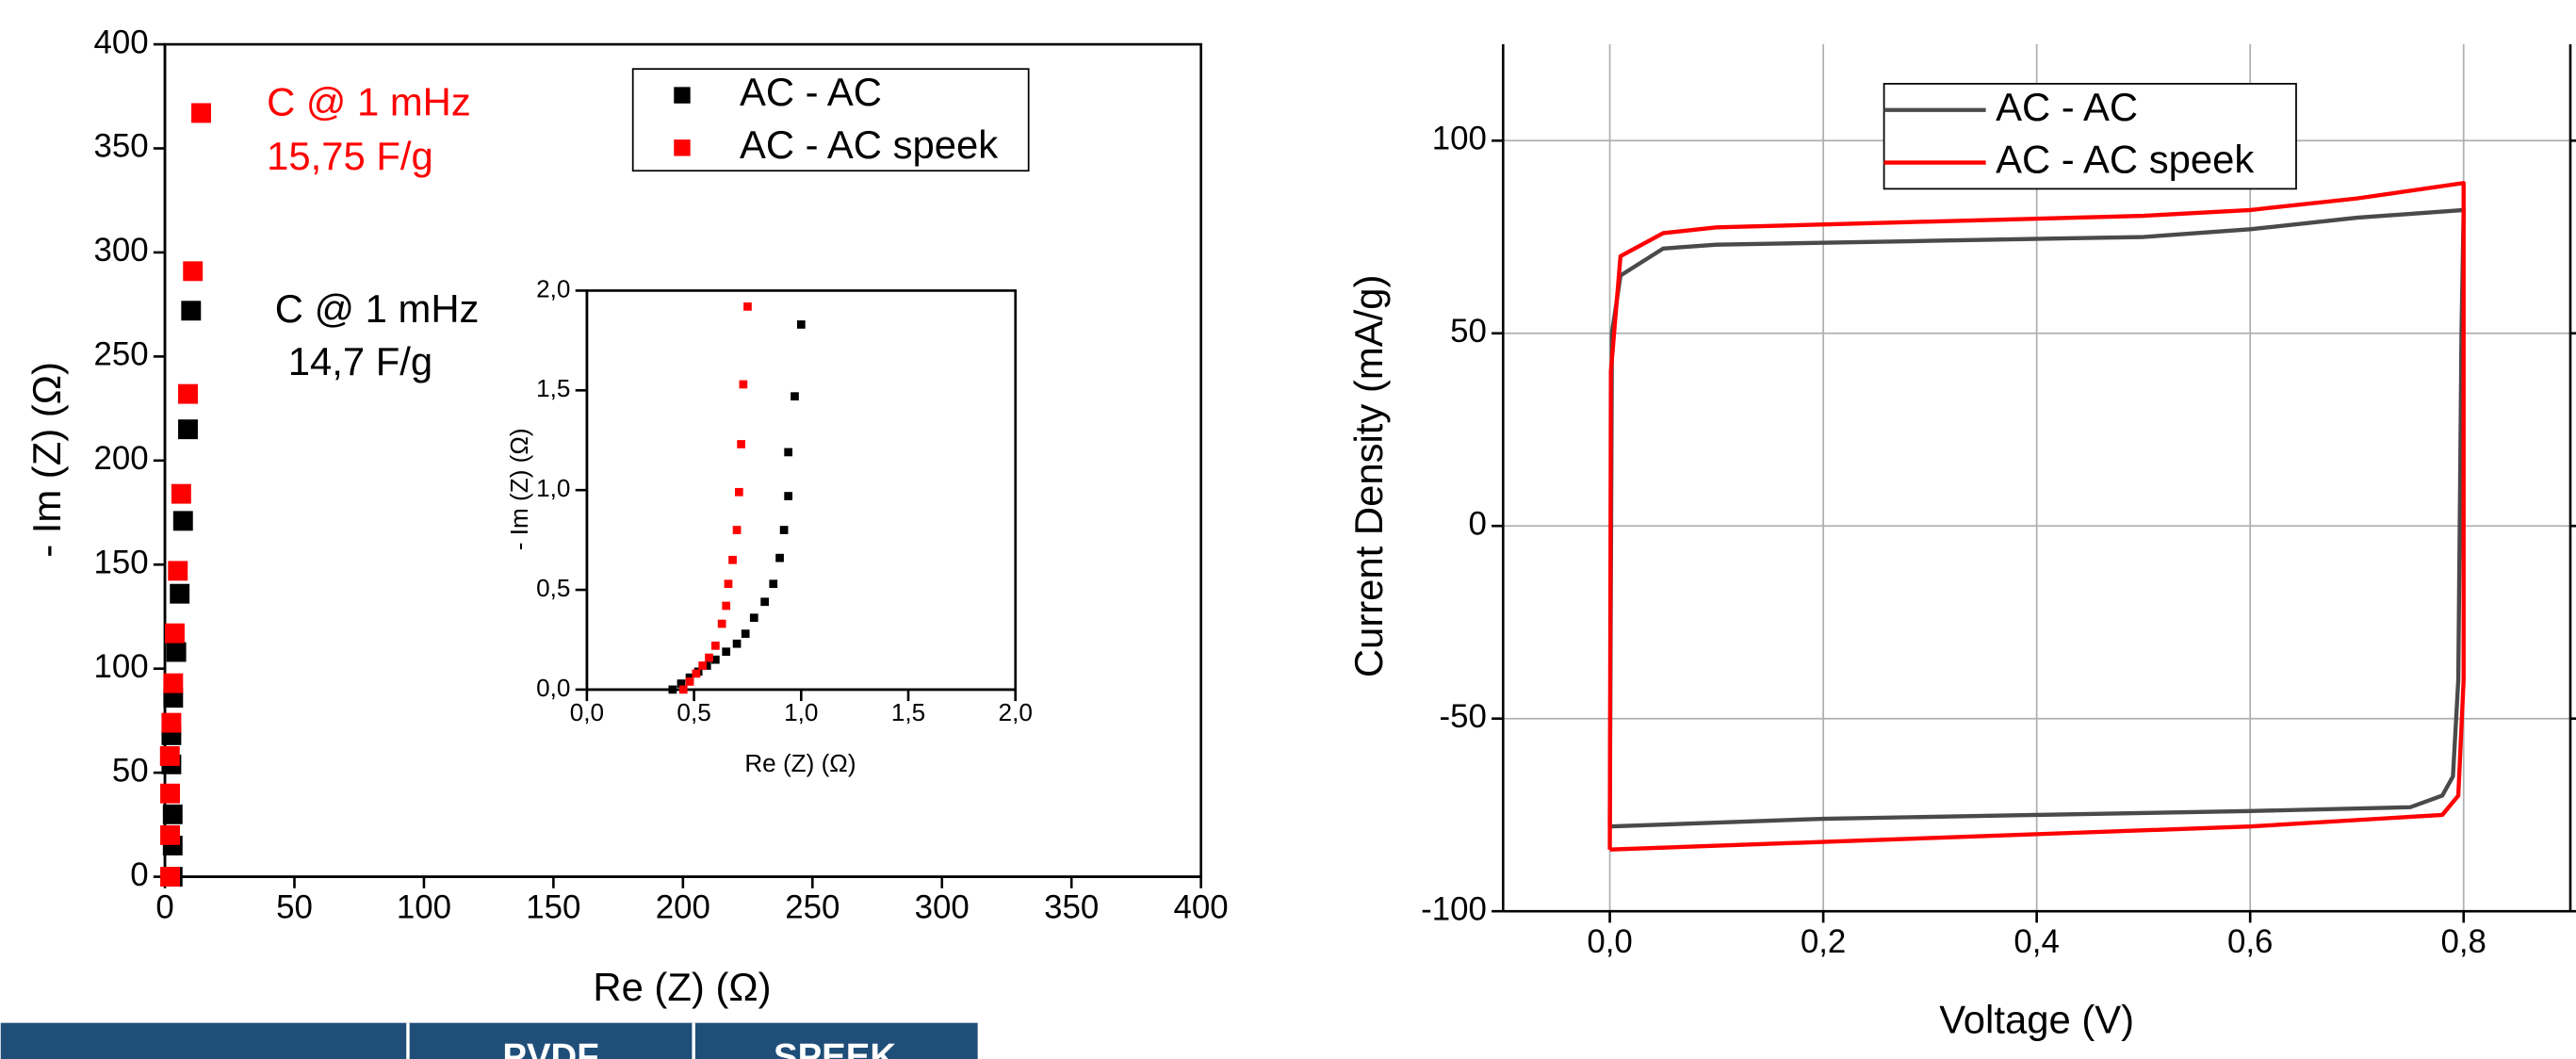 This screenshot has width=2576, height=1059. What do you see at coordinates (693, 712) in the screenshot?
I see `x-tick-label: 0,5` at bounding box center [693, 712].